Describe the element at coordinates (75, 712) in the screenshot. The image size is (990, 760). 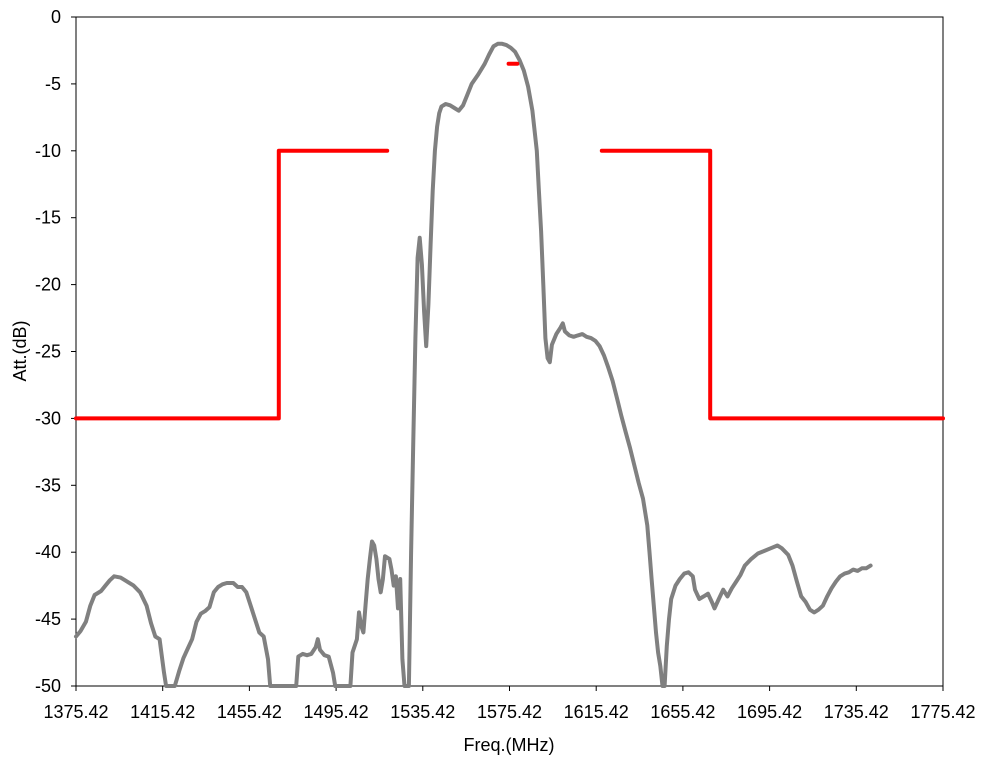
I see `x-tick-label: 1375.42` at that location.